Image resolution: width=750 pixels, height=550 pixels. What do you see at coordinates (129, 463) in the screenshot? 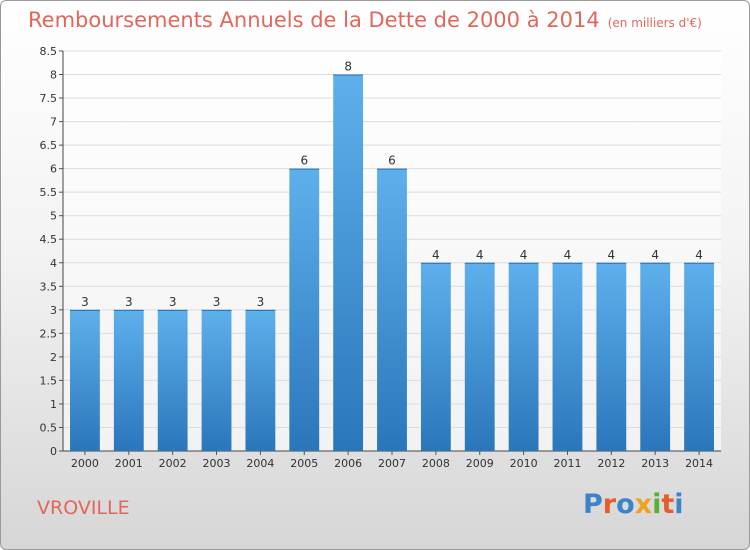
I see `x-tick-label: 2001` at bounding box center [129, 463].